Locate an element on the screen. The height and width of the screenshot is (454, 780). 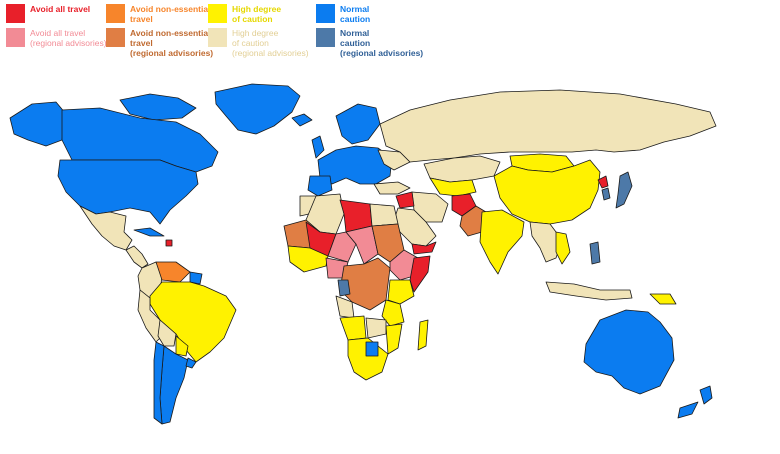
legend-item-normal-caution: Normal caution is located at coordinates (343, 14).